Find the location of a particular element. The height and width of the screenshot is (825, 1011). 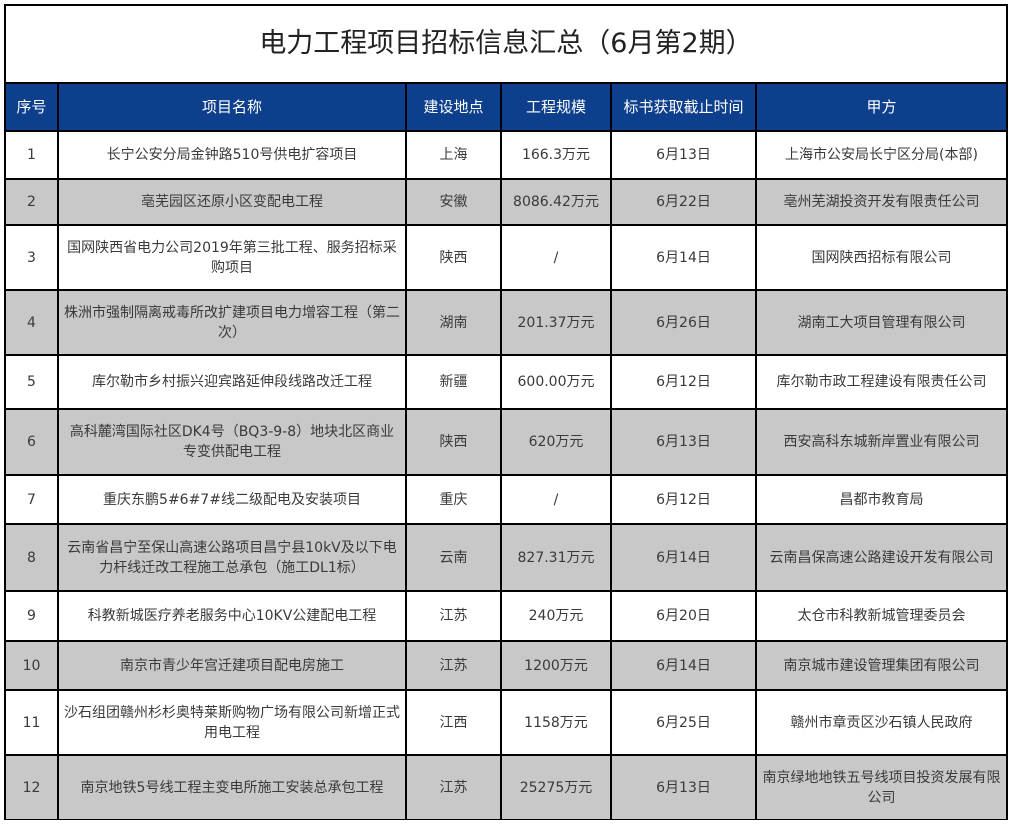

cell-scale: 25275万元 is located at coordinates (556, 786).